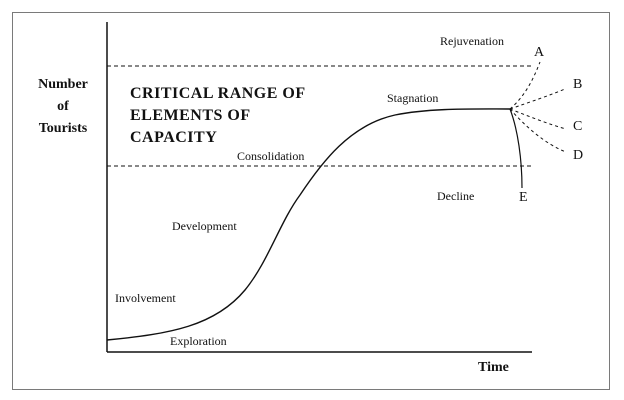 This screenshot has height=400, width=624. Describe the element at coordinates (456, 196) in the screenshot. I see `stage-label-decline: Decline` at that location.